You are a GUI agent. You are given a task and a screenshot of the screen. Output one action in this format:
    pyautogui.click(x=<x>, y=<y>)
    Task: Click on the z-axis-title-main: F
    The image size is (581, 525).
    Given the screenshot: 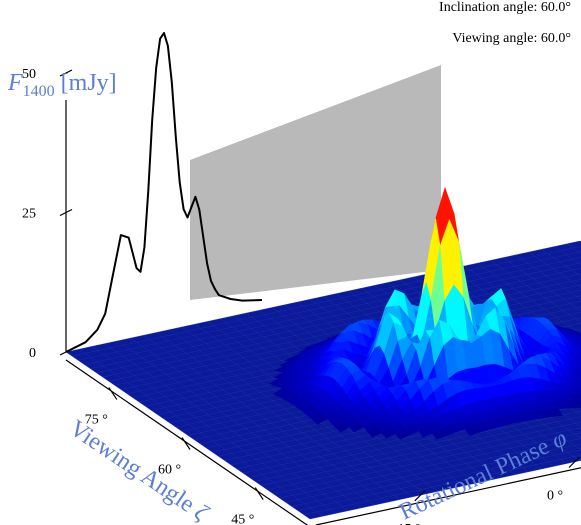 What is the action you would take?
    pyautogui.click(x=15, y=83)
    